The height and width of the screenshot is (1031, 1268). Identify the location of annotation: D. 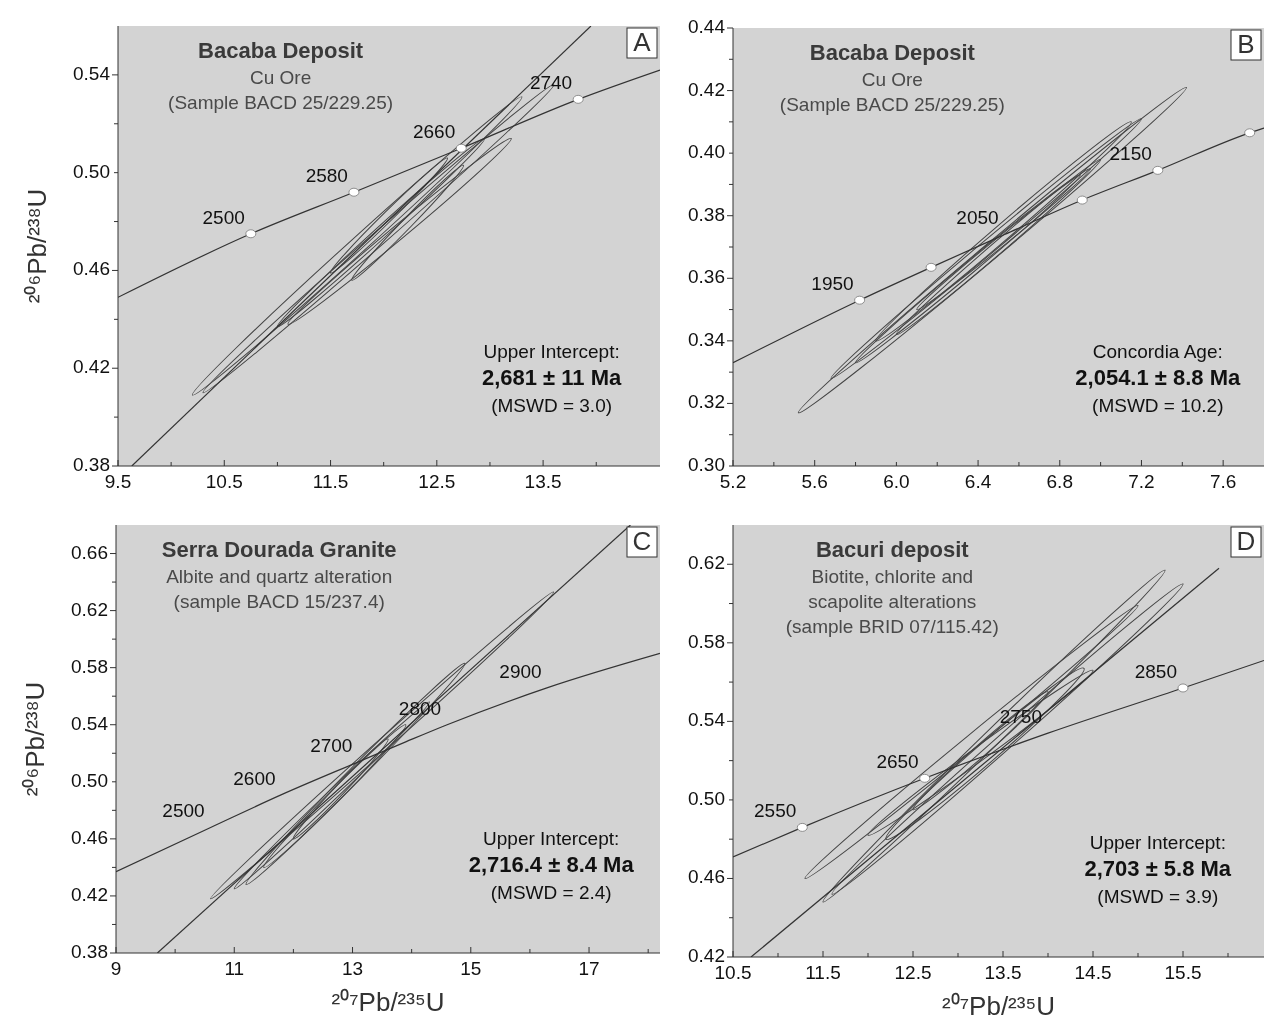
(1246, 540).